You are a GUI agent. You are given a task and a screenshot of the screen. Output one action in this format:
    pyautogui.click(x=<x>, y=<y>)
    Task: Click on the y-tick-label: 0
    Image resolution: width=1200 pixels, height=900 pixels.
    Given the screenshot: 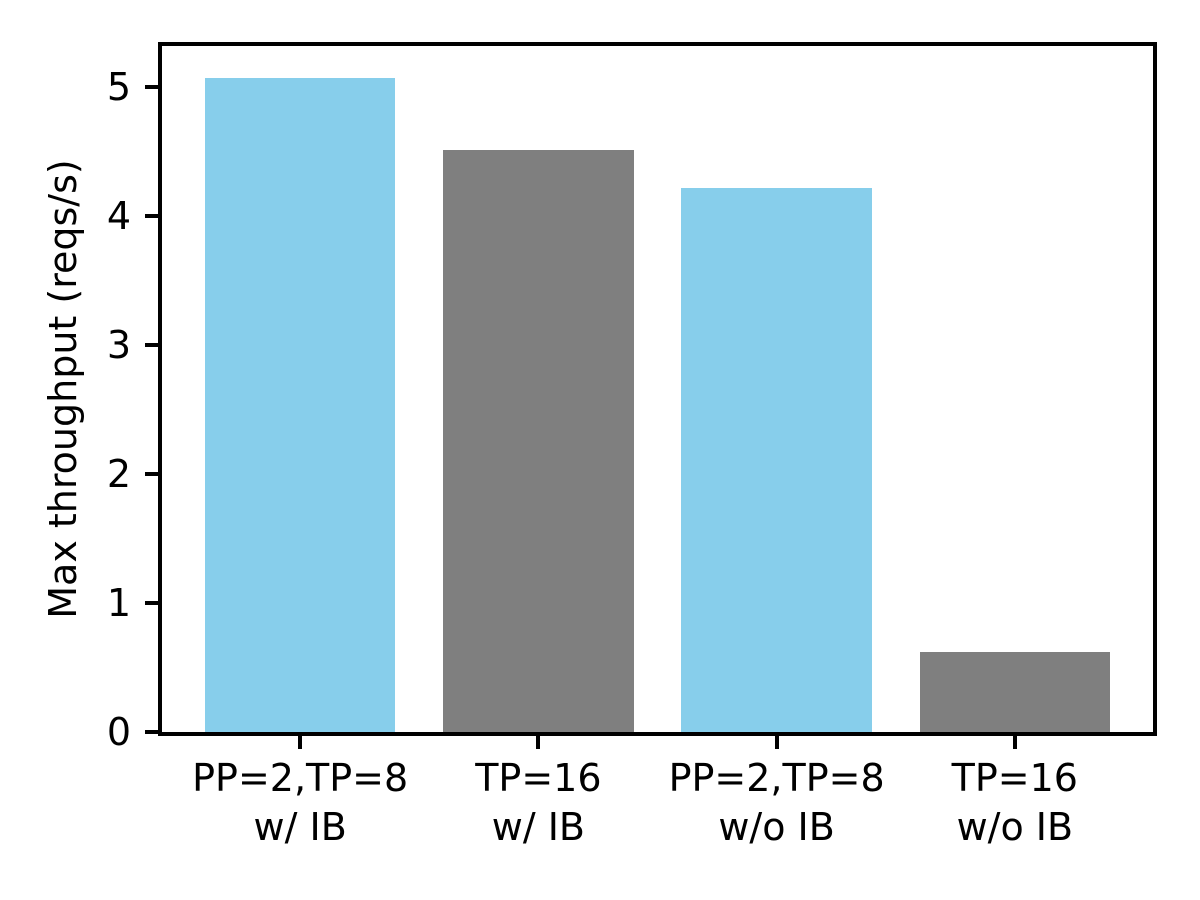 What is the action you would take?
    pyautogui.click(x=118, y=732)
    